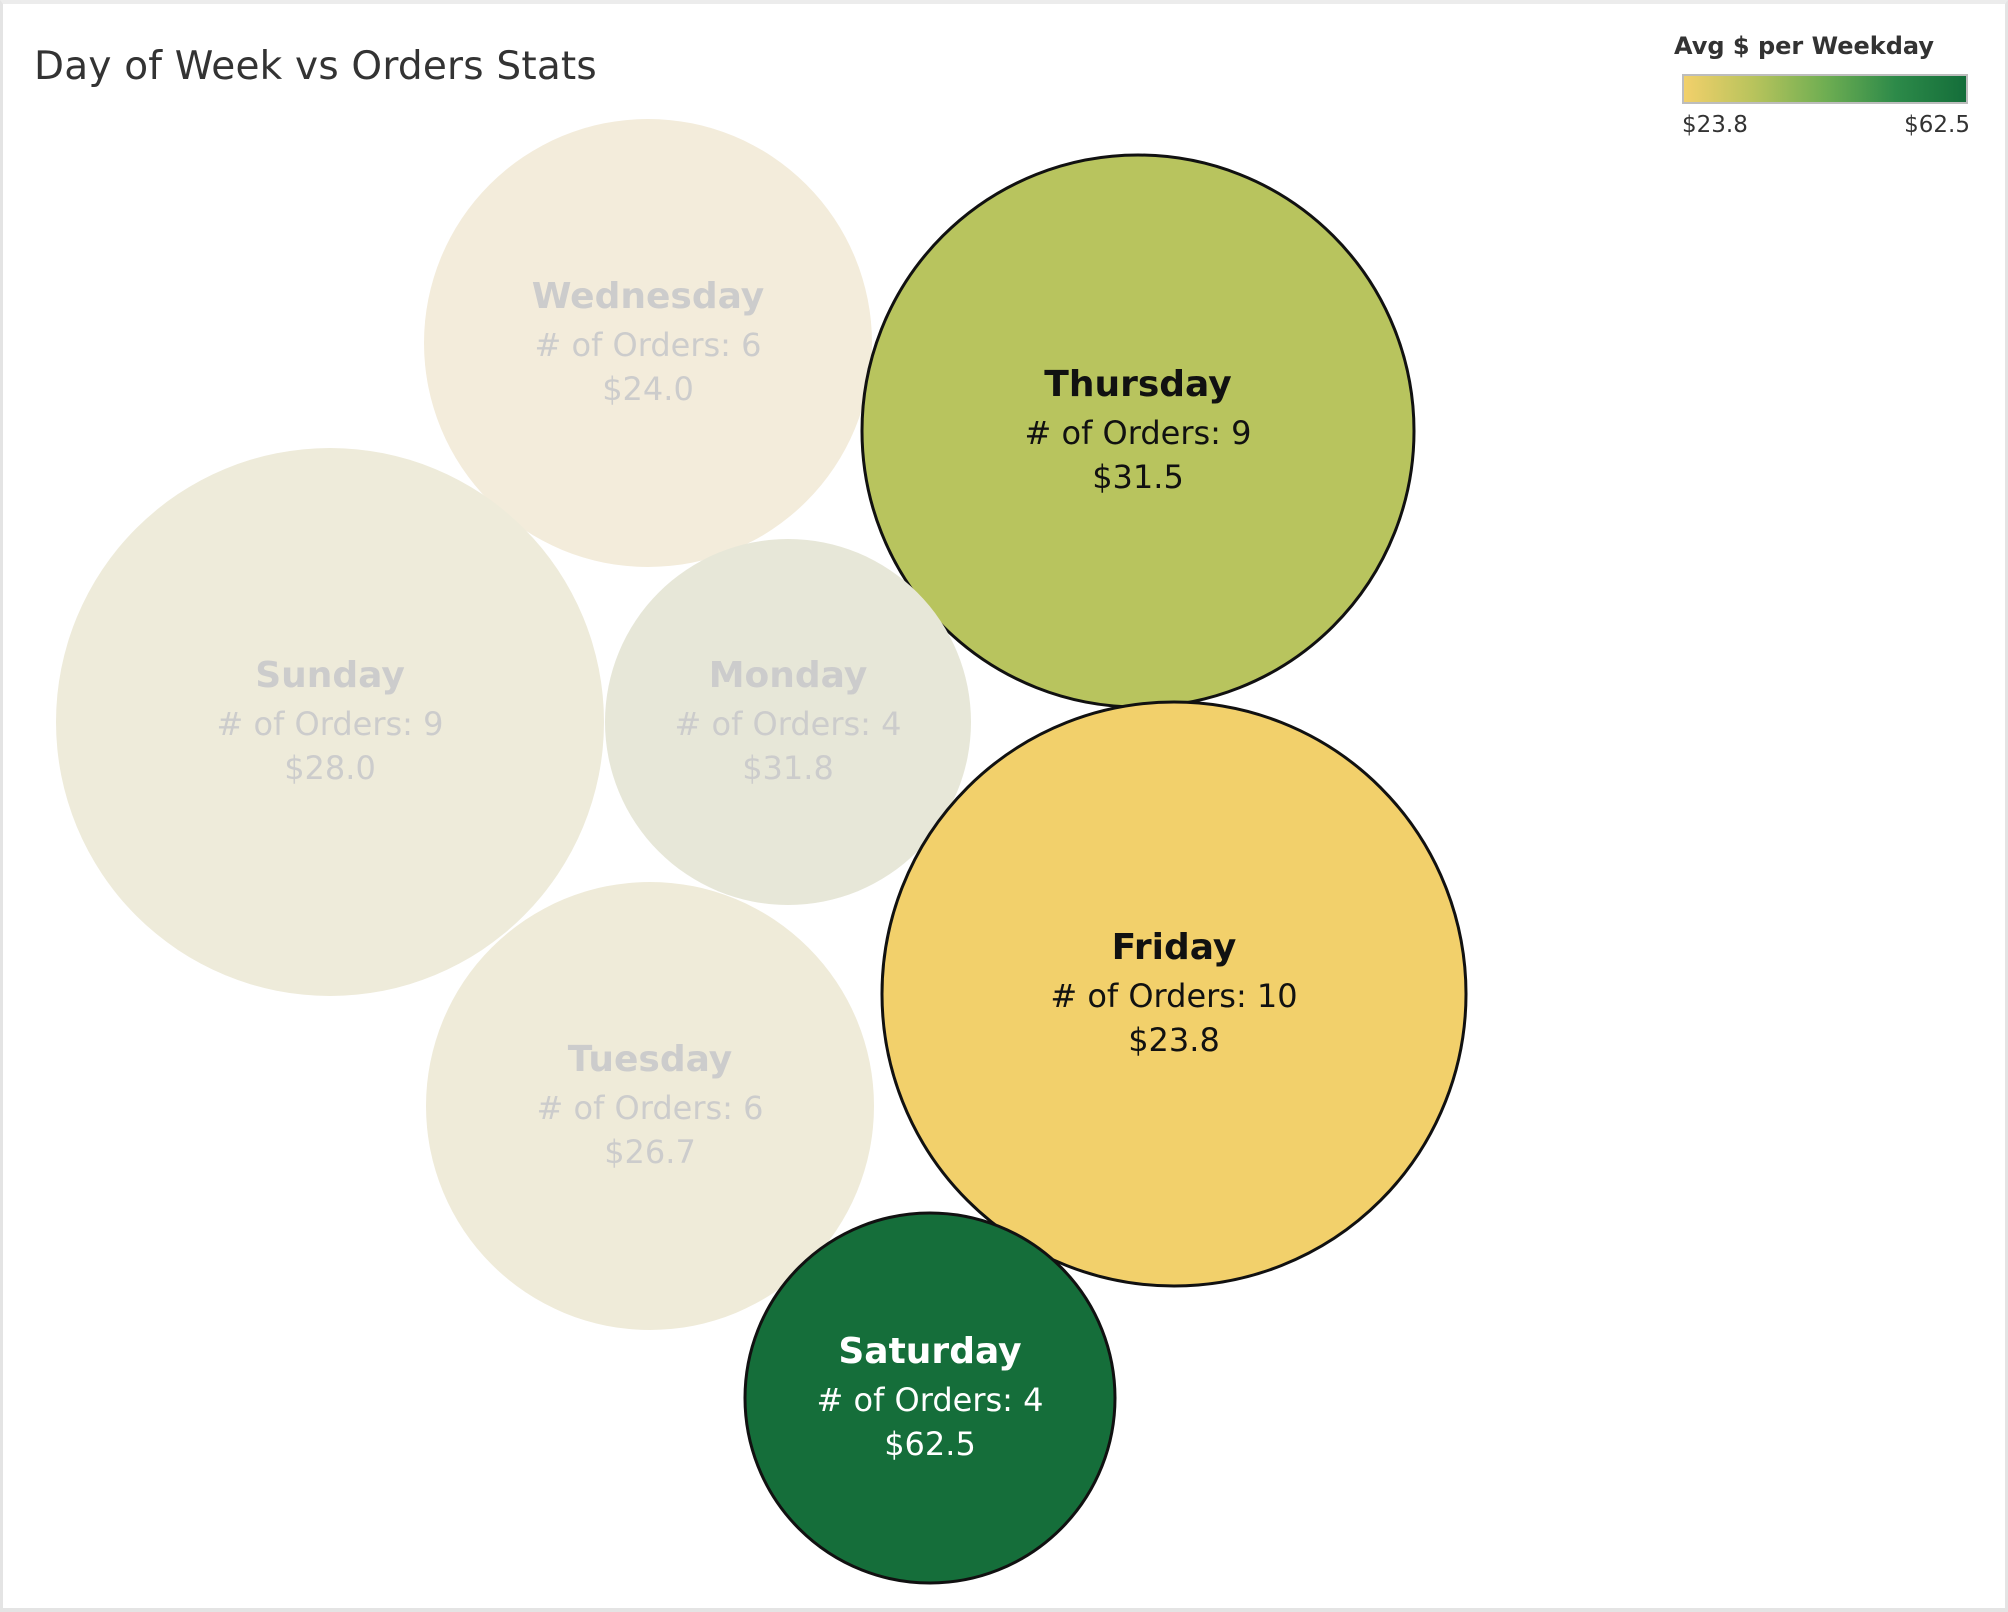  What do you see at coordinates (650, 1152) in the screenshot?
I see `bubble-avg-label: $26.7` at bounding box center [650, 1152].